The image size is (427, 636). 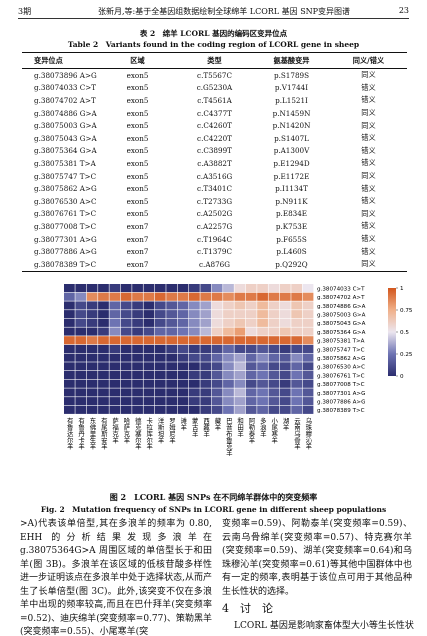 I want to click on table-cell: p.S1789S, so click(x=291, y=75).